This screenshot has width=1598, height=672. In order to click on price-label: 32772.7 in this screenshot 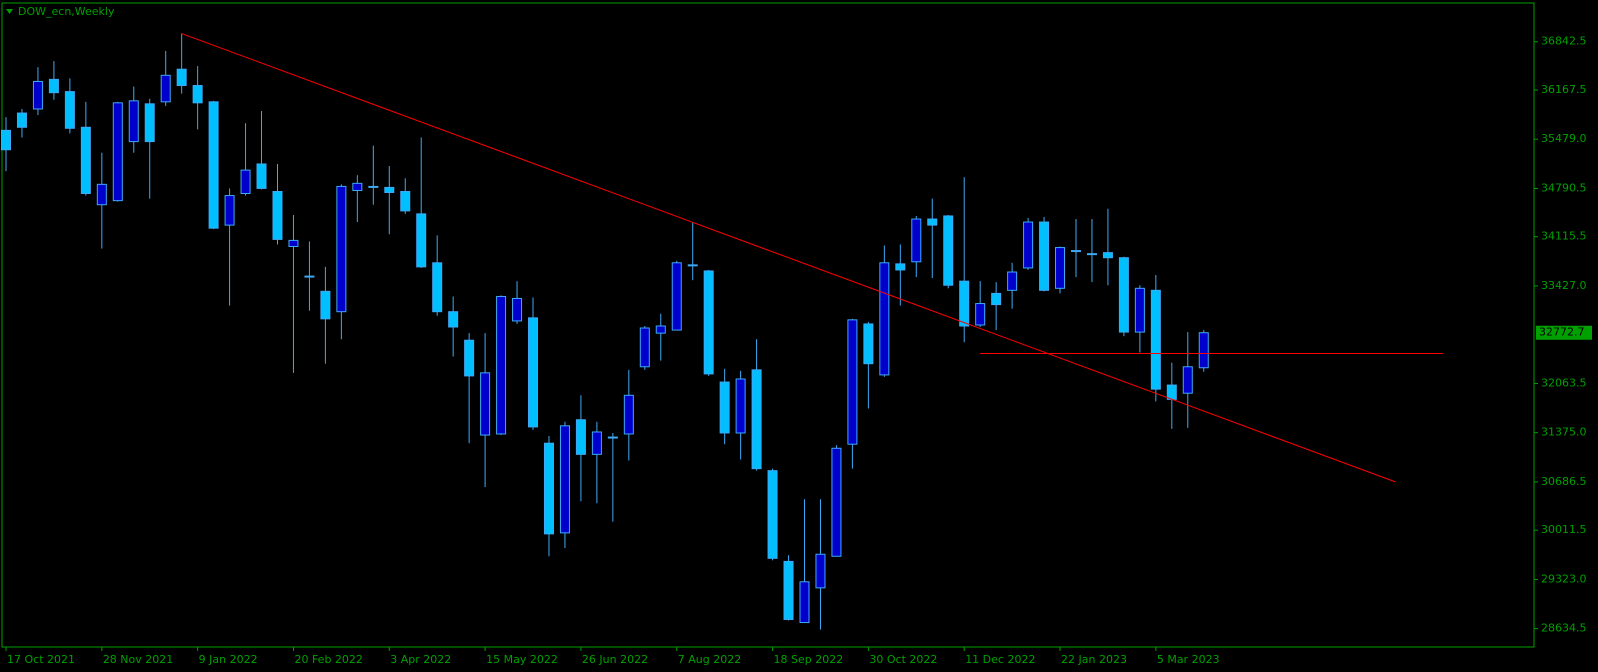, I will do `click(1562, 332)`.